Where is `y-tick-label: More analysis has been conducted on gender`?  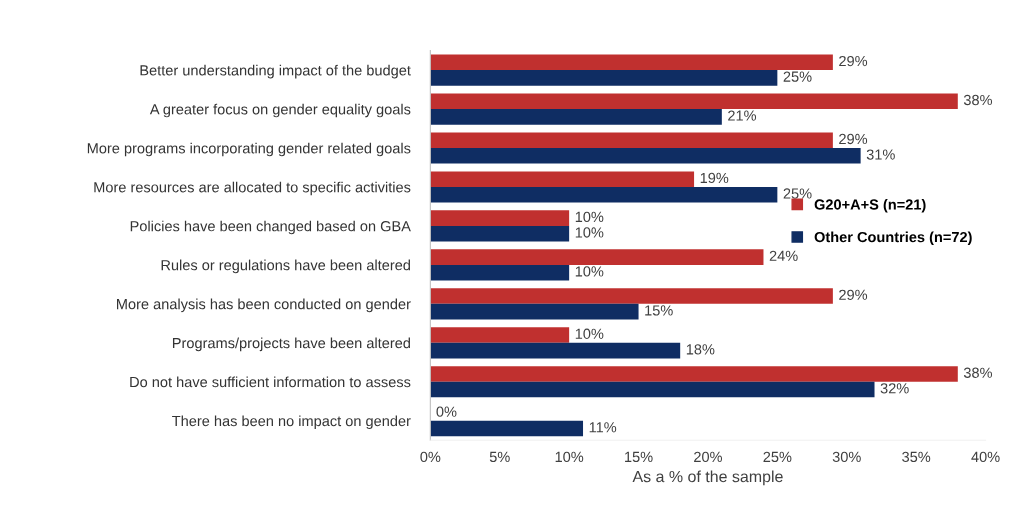
y-tick-label: More analysis has been conducted on gender is located at coordinates (264, 305).